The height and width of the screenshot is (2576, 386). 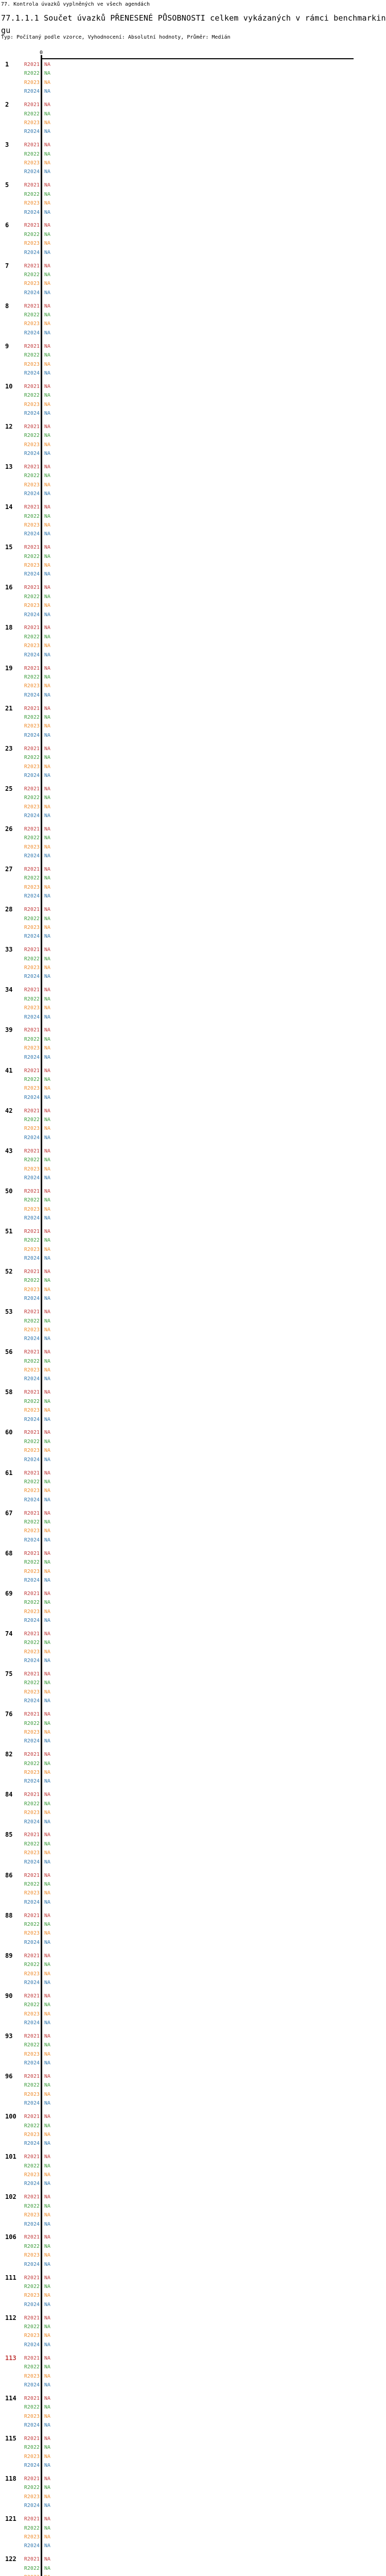 What do you see at coordinates (193, 1835) in the screenshot?
I see `chart-group-row: 85 R2021 NA` at bounding box center [193, 1835].